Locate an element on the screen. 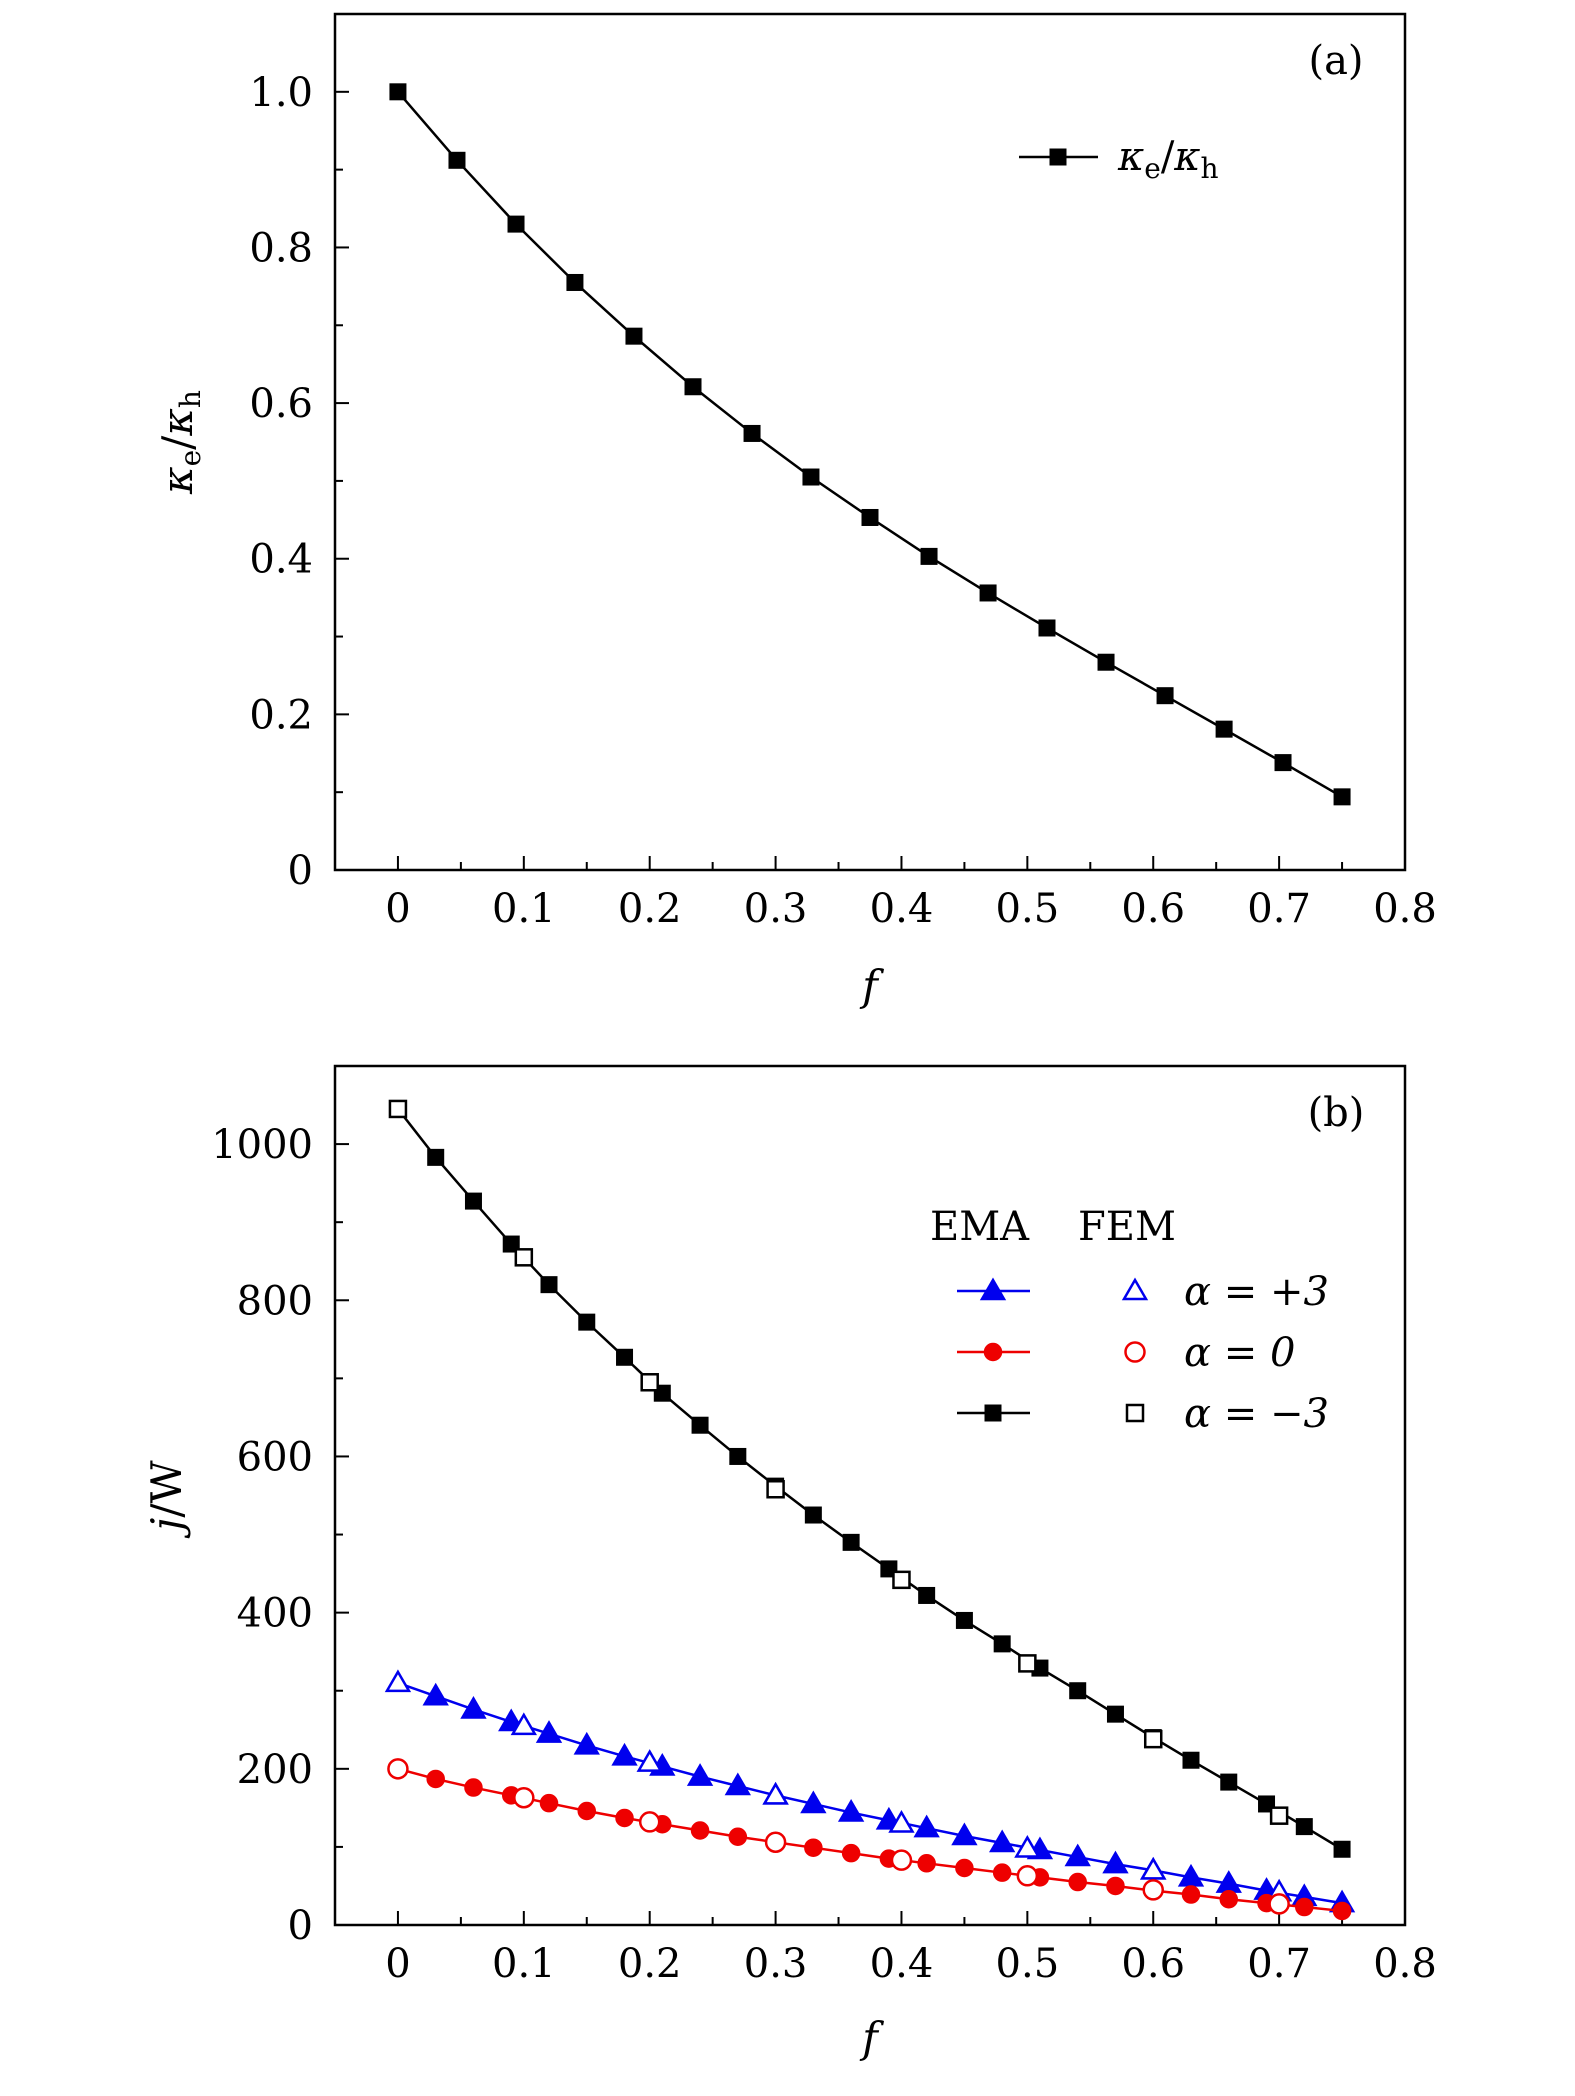 Image resolution: width=1575 pixels, height=2096 pixels. ylabel-j: j is located at coordinates (166, 1528).